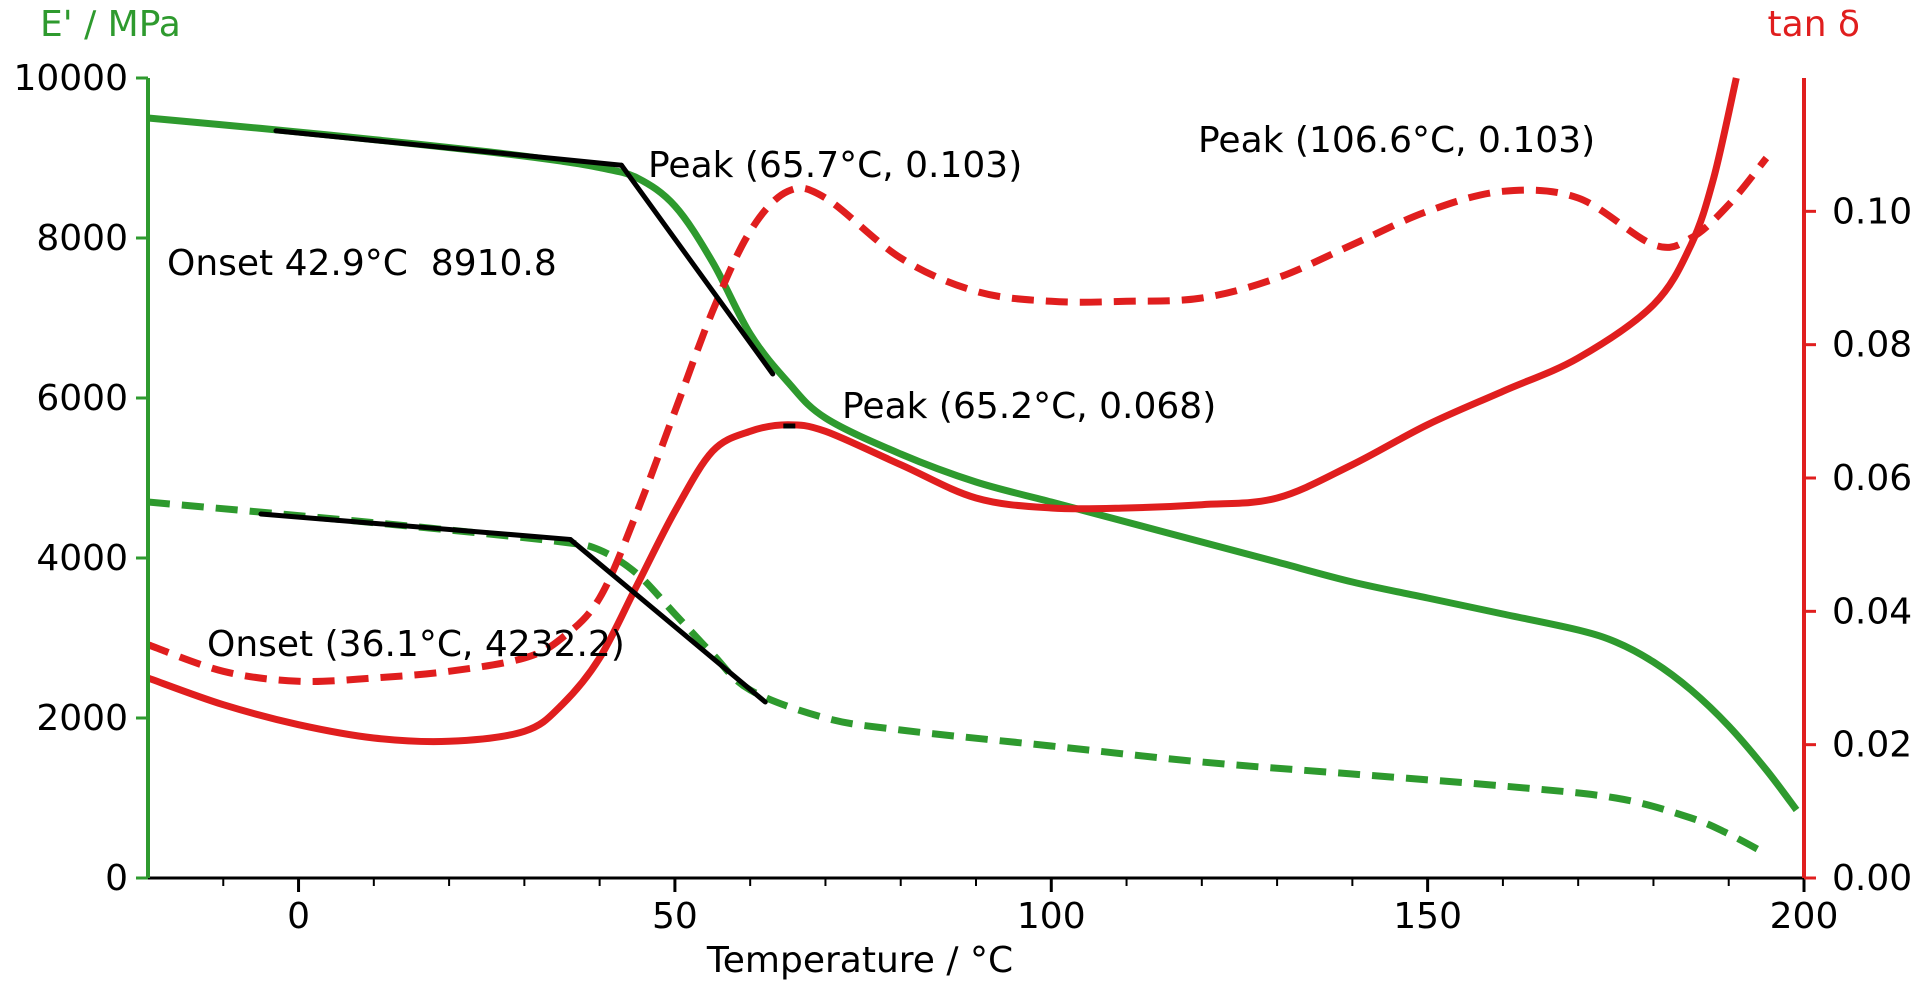 This screenshot has height=984, width=1920. What do you see at coordinates (1872, 211) in the screenshot?
I see `y-right-tick-label: 0.10` at bounding box center [1872, 211].